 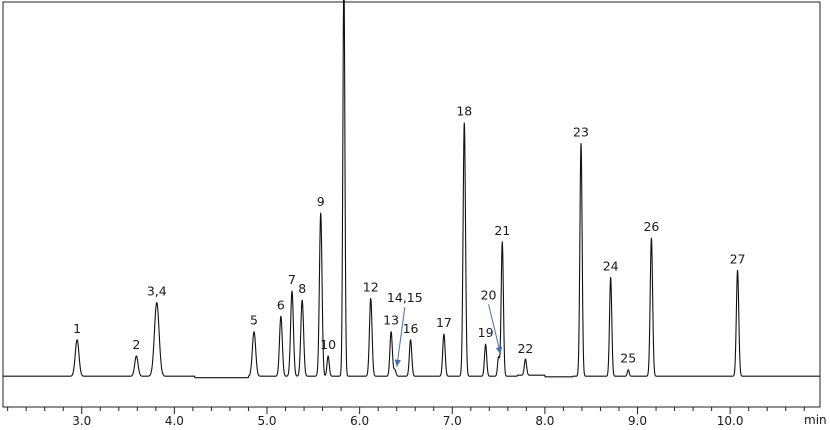 I want to click on x-axis-unit-label: min, so click(x=815, y=420).